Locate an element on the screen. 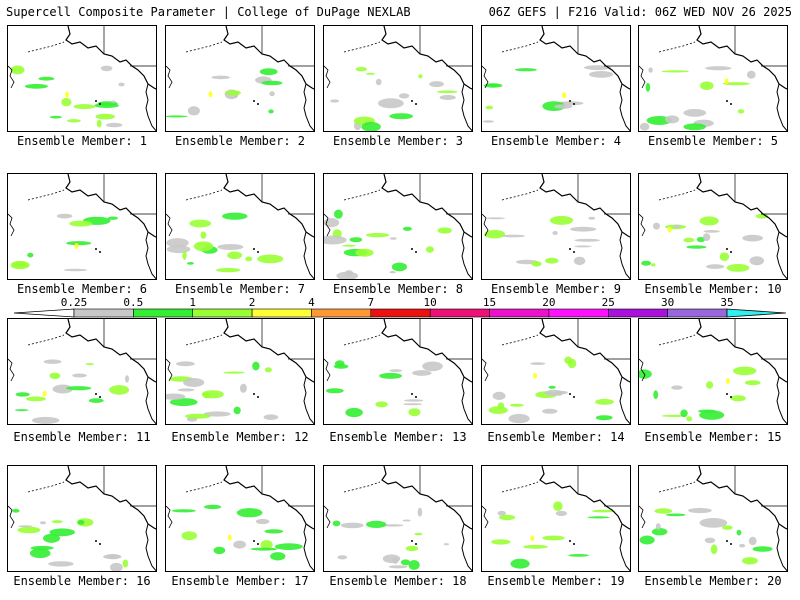 The image size is (800, 600). ensemble-member-label: Ensemble Member: 8 is located at coordinates (398, 289).